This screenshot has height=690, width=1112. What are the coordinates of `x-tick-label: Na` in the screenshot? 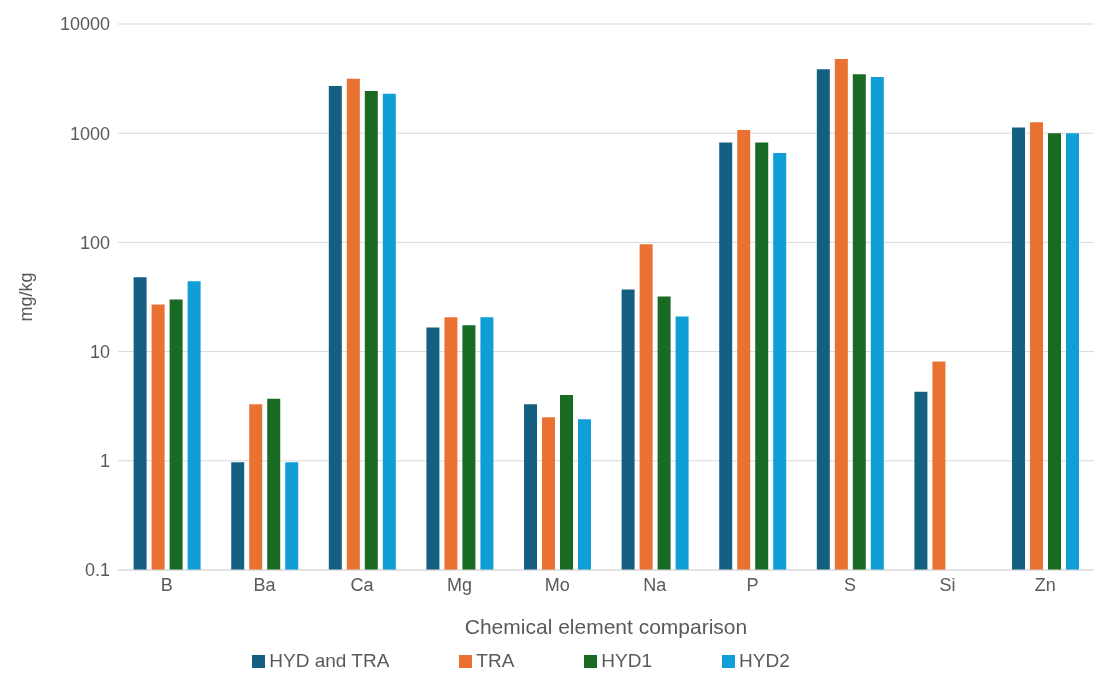 It's located at (655, 584).